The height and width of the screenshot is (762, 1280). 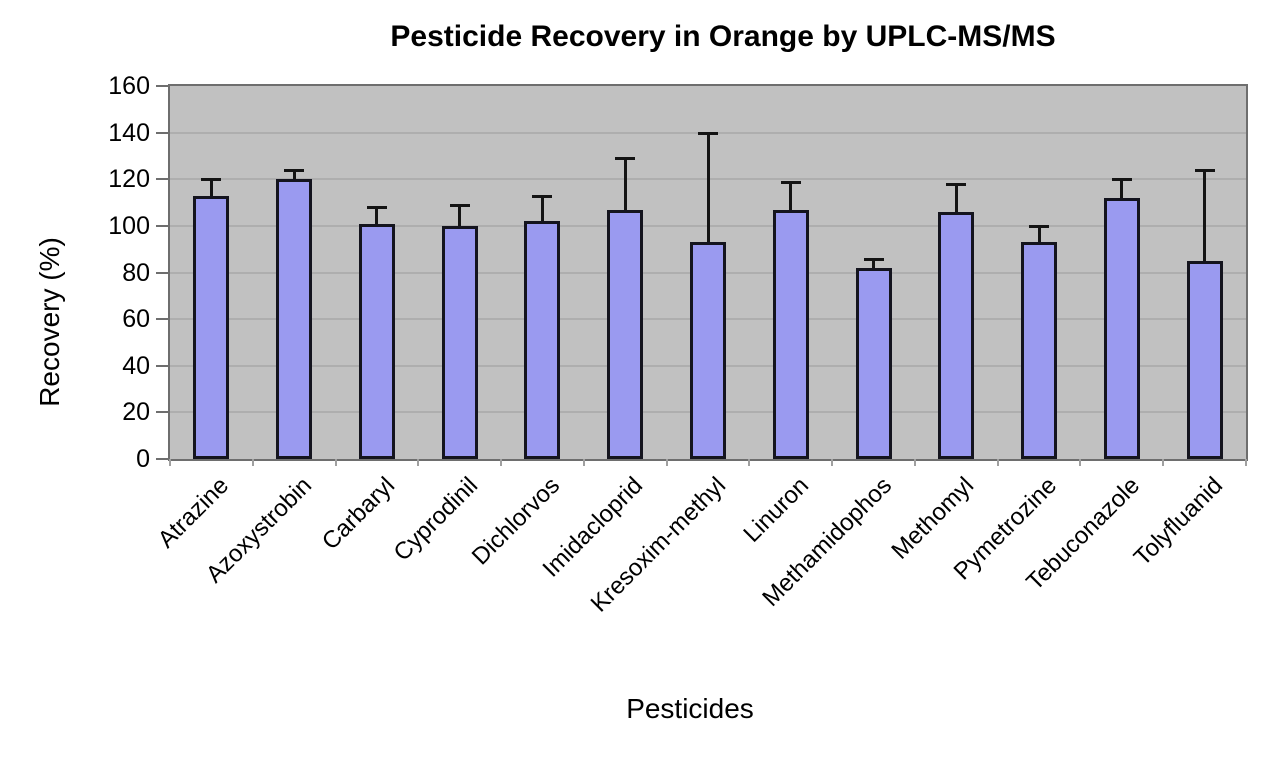 I want to click on y-tick-label-60: 60, so click(x=136, y=319).